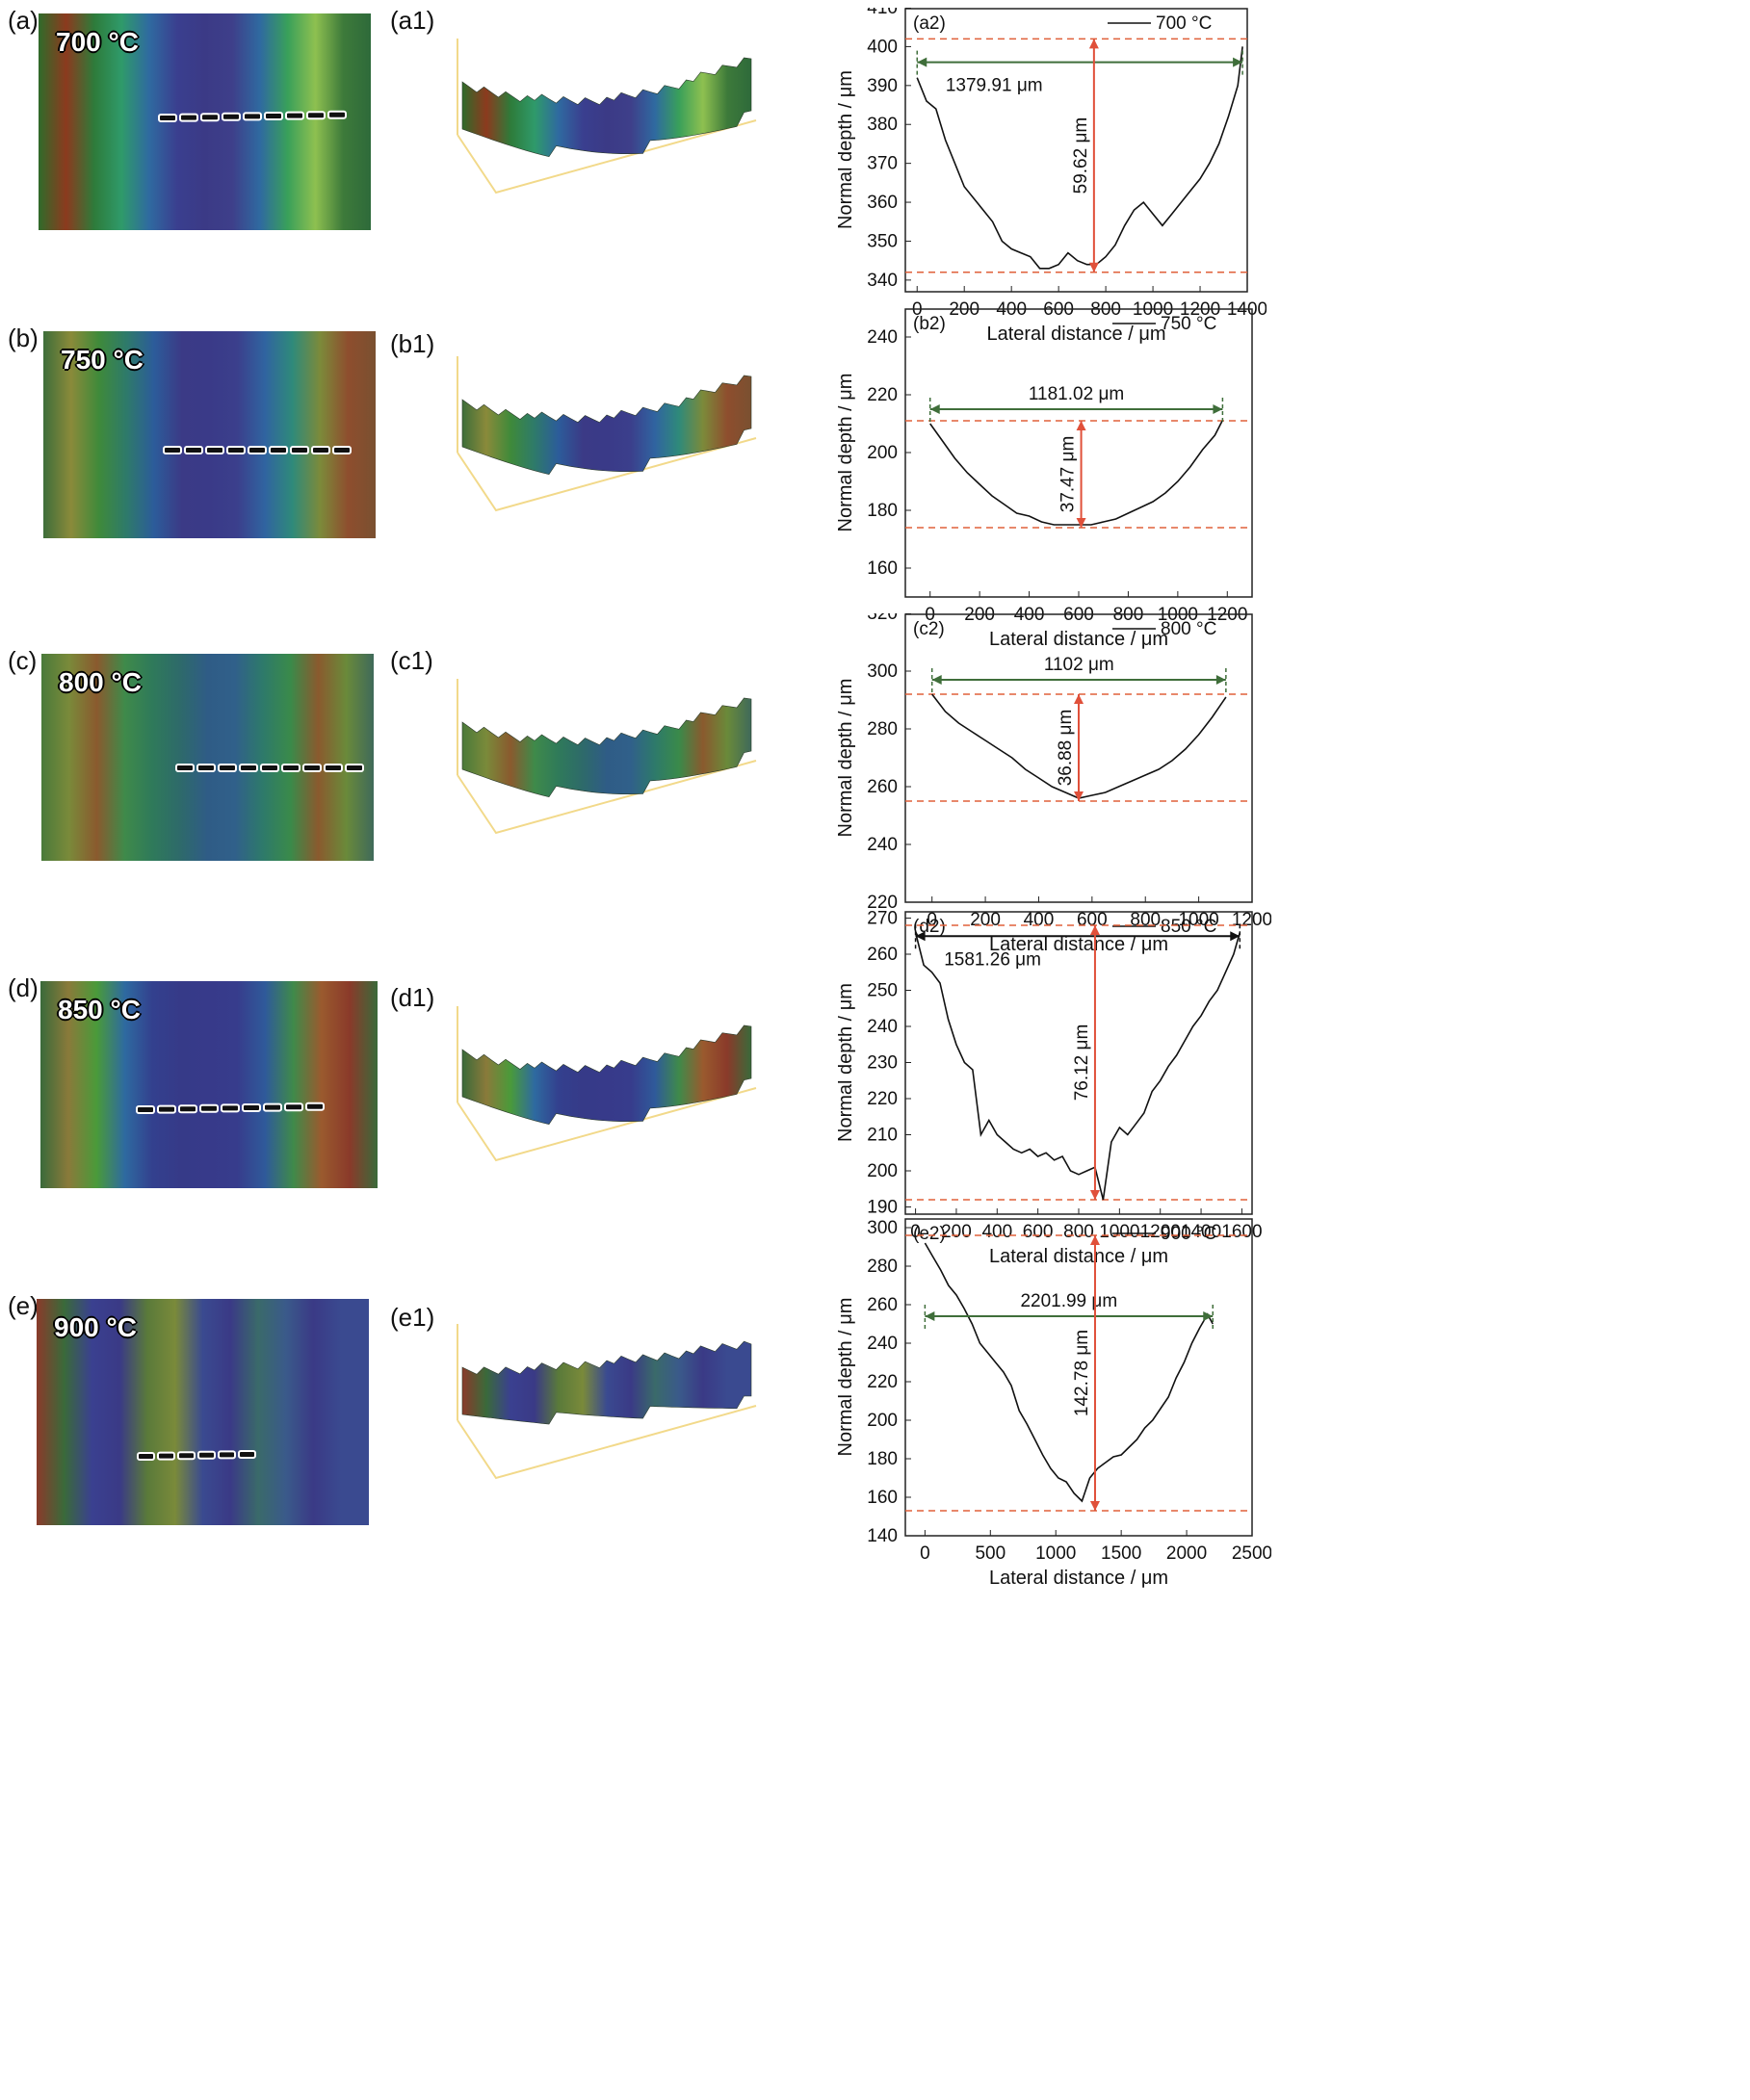 This screenshot has height=2100, width=1750. I want to click on wear-track-micrograph-d: 850 °C, so click(209, 1084).